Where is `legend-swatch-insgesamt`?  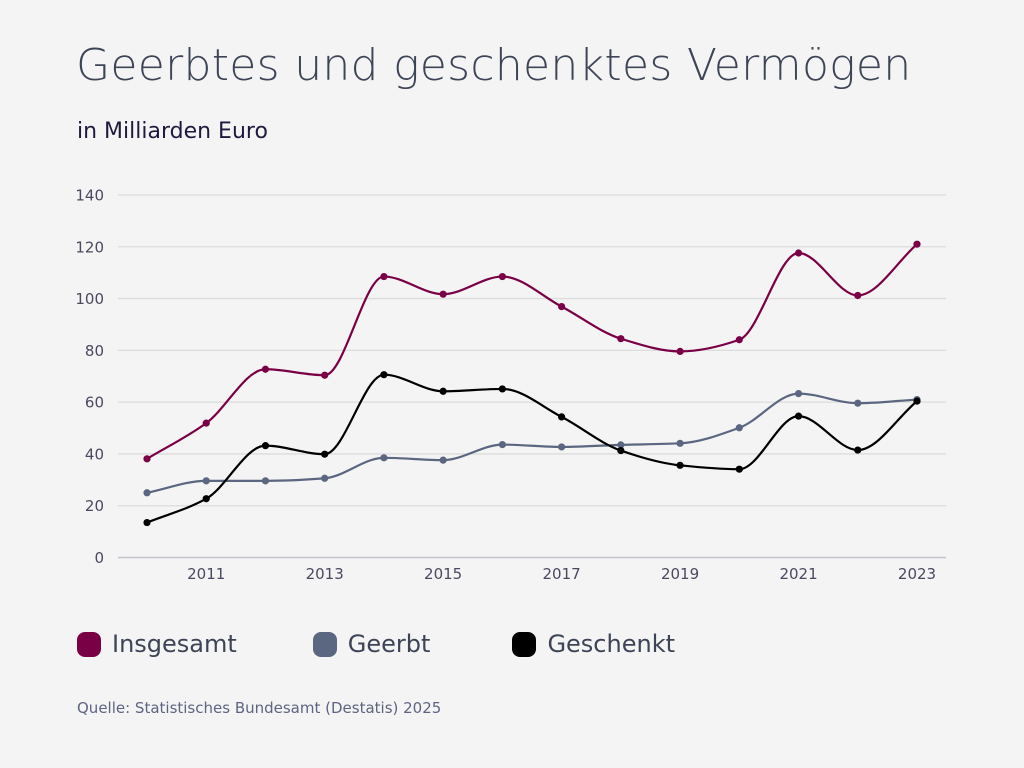
legend-swatch-insgesamt is located at coordinates (89, 644).